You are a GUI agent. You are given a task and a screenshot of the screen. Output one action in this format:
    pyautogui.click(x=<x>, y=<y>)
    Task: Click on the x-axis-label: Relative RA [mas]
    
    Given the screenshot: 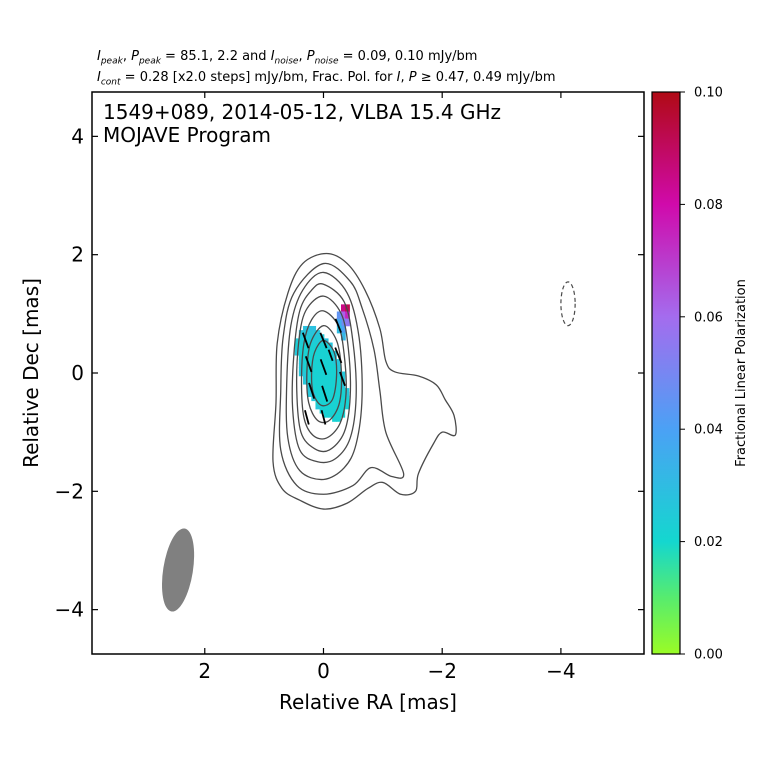 What is the action you would take?
    pyautogui.click(x=368, y=702)
    